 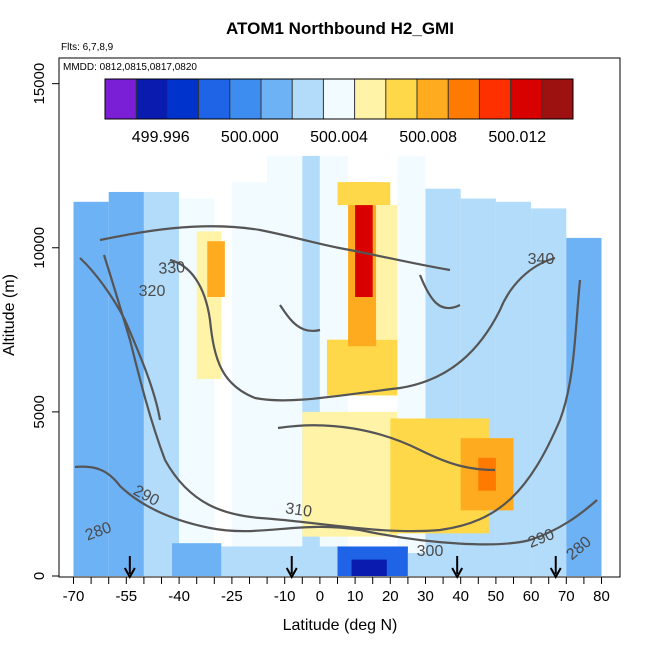 What do you see at coordinates (161, 137) in the screenshot?
I see `colorbar-tick-label: 499.996` at bounding box center [161, 137].